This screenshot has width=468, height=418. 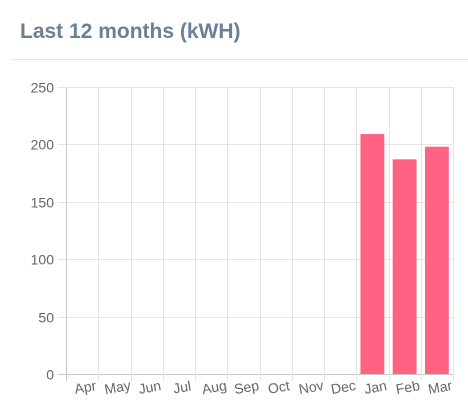 What do you see at coordinates (130, 31) in the screenshot?
I see `card-title: Last 12 months (kWH)` at bounding box center [130, 31].